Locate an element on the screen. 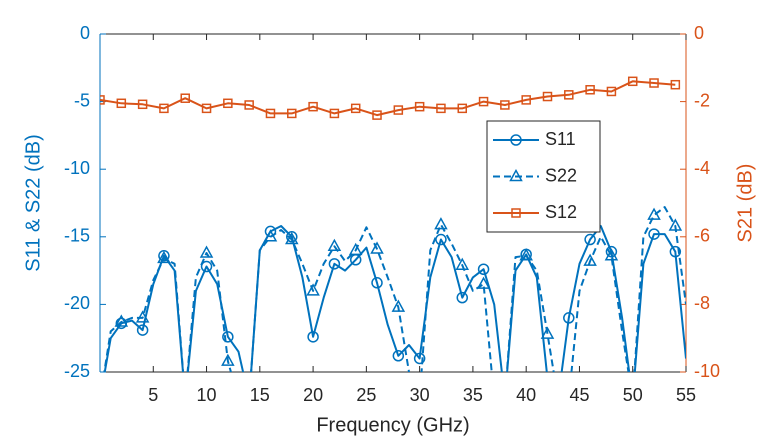  y2-tick-label: -6 is located at coordinates (702, 236).